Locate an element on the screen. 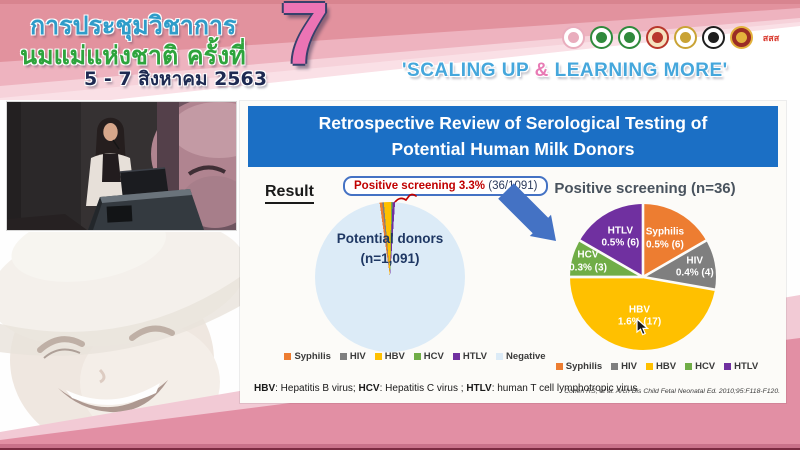 The image size is (800, 450). slogan-ampersand: & is located at coordinates (541, 70).